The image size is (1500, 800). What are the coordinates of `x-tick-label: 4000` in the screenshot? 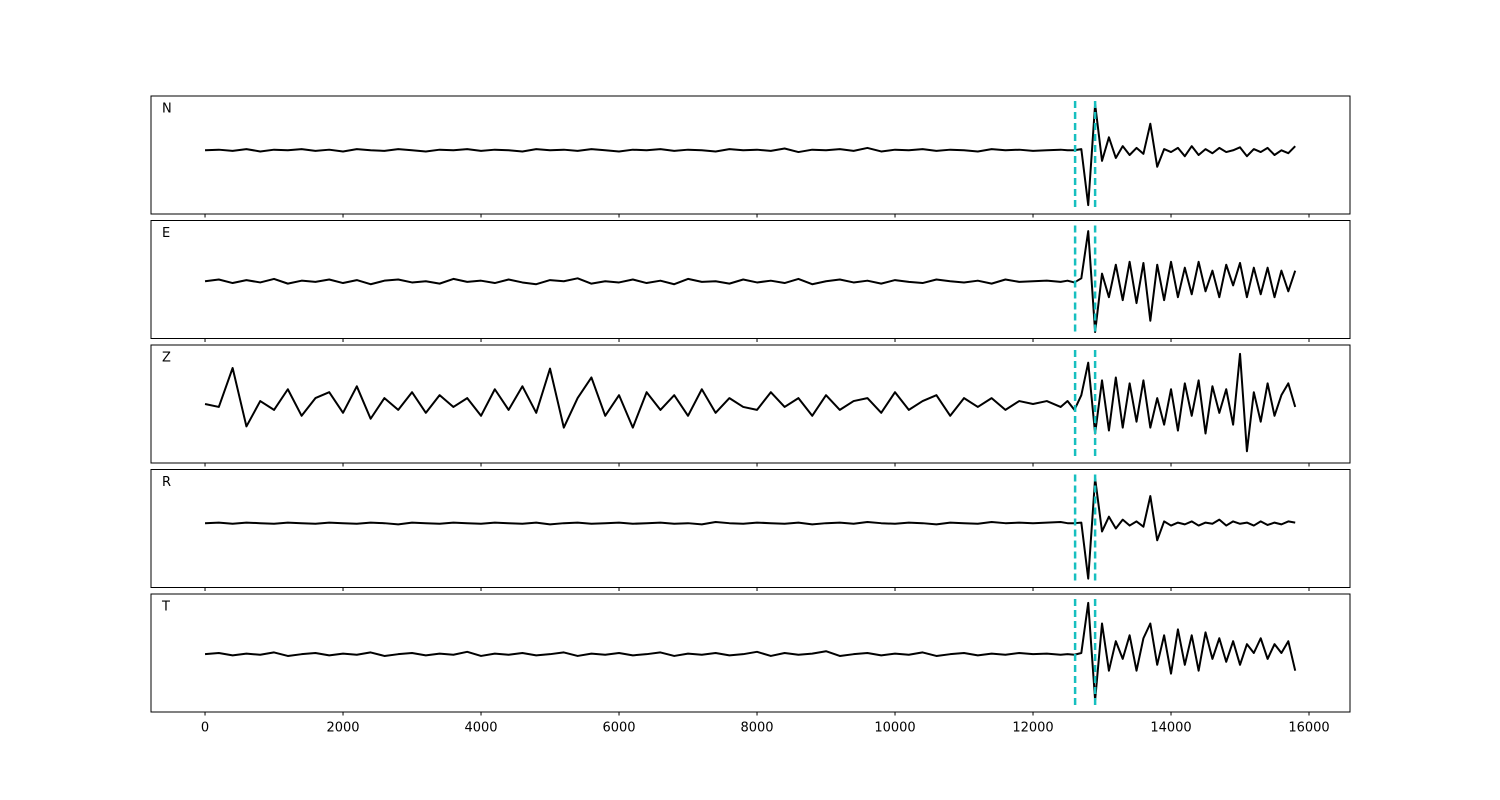 It's located at (480, 728).